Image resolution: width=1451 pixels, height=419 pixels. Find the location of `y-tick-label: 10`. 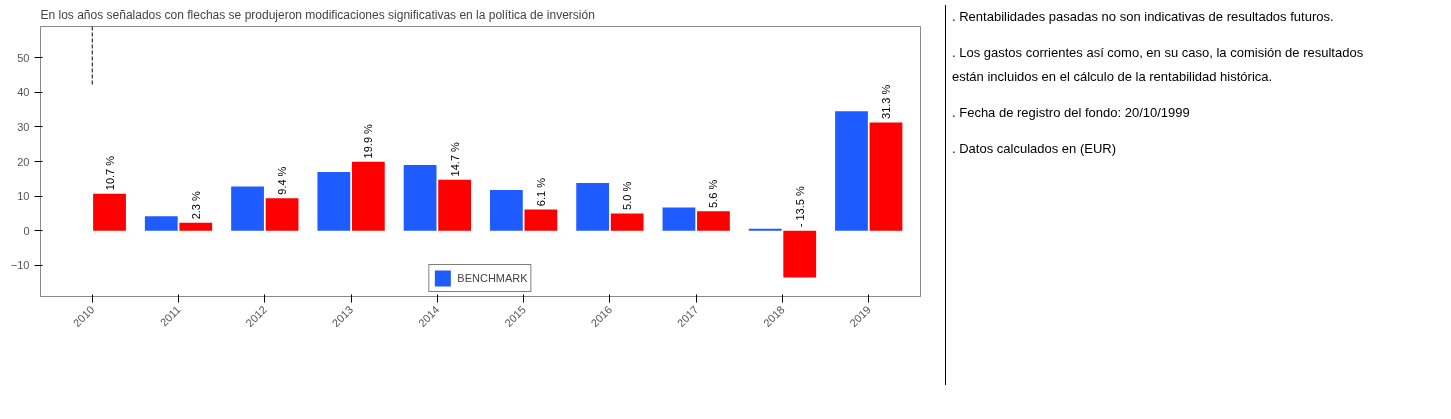

y-tick-label: 10 is located at coordinates (23, 196).